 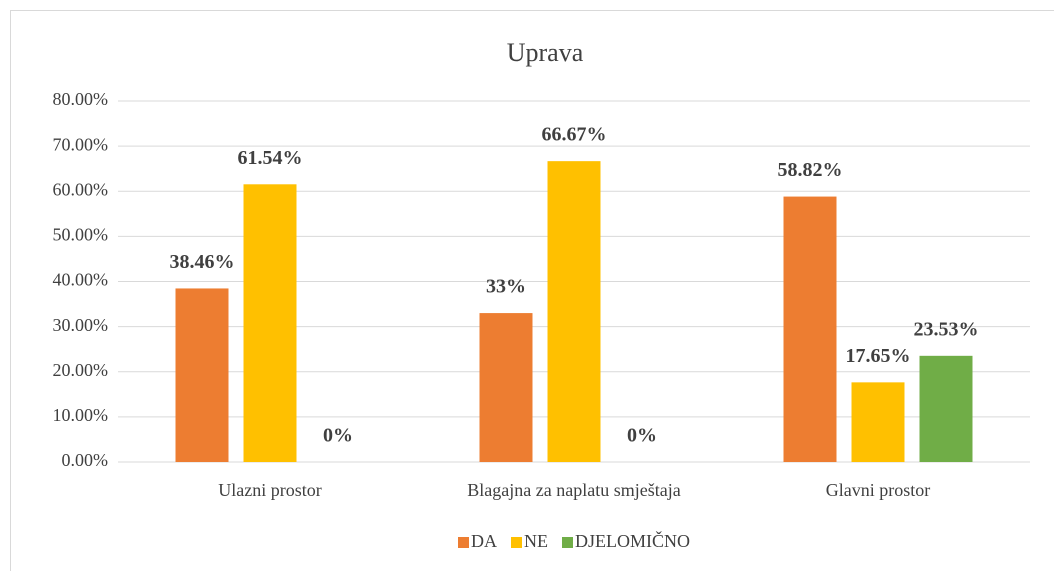 I want to click on value-label: 66.67%, so click(x=574, y=135).